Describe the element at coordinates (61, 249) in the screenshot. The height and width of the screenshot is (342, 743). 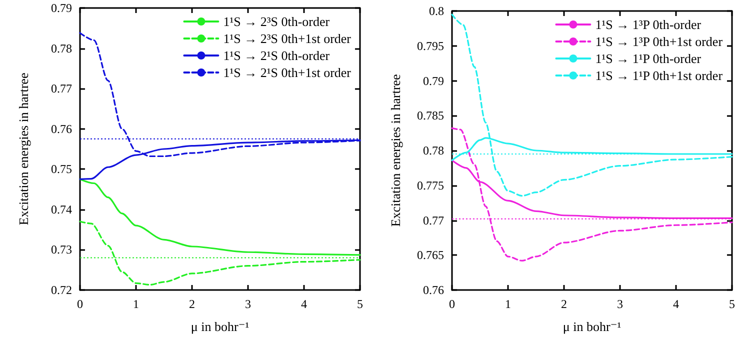
I see `y-tick-label: 0.73` at that location.